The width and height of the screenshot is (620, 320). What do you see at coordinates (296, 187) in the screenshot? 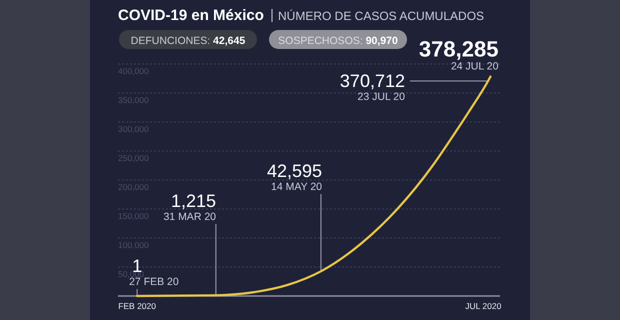
I see `annotation: 14 MAY 20` at bounding box center [296, 187].